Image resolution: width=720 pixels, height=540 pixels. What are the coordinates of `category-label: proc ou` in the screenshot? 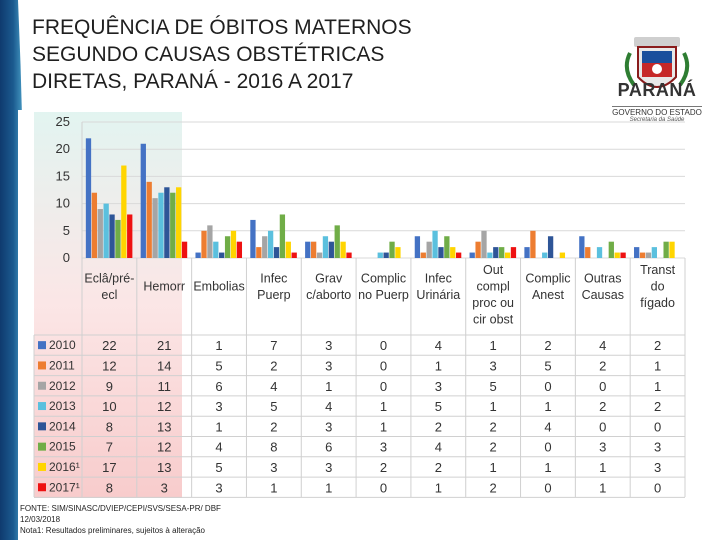 It's located at (493, 303).